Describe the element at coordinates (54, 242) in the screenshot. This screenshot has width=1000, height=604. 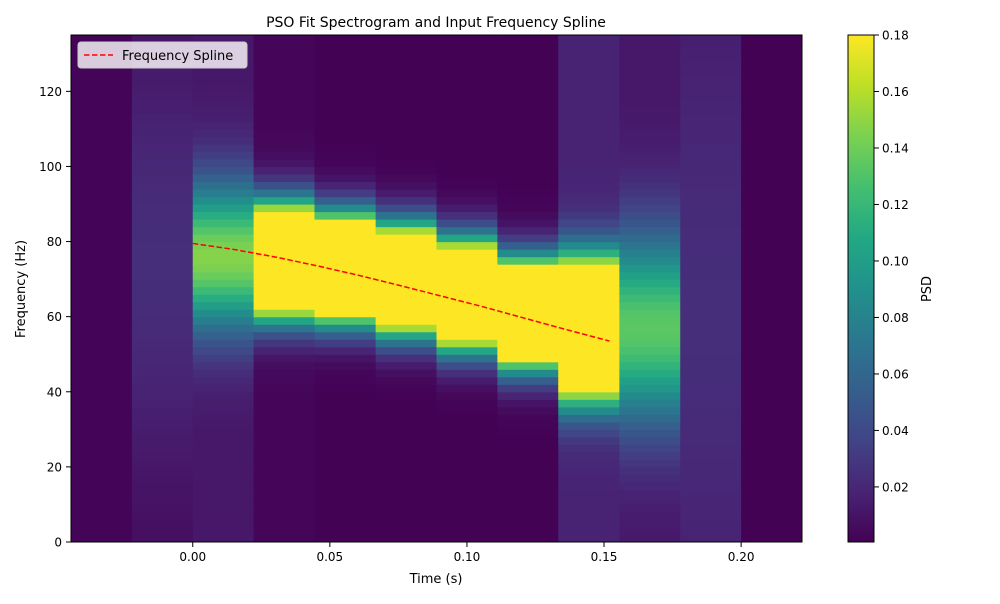
I see `y-tick-label: 80` at that location.